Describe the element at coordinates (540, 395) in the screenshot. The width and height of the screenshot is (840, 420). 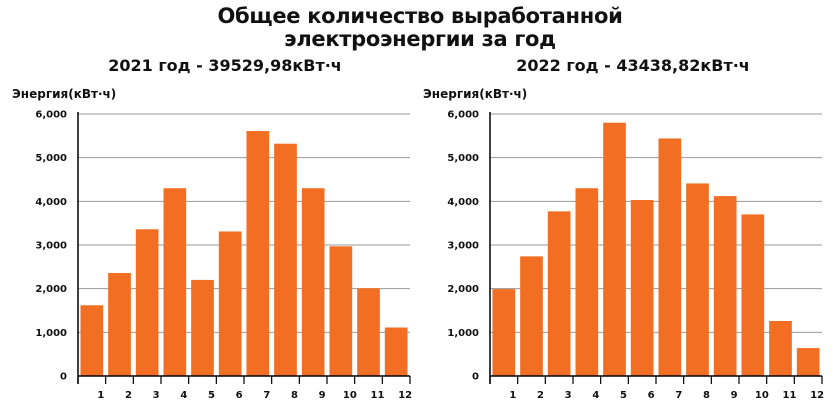
I see `x-tick-label-2022: 2` at that location.